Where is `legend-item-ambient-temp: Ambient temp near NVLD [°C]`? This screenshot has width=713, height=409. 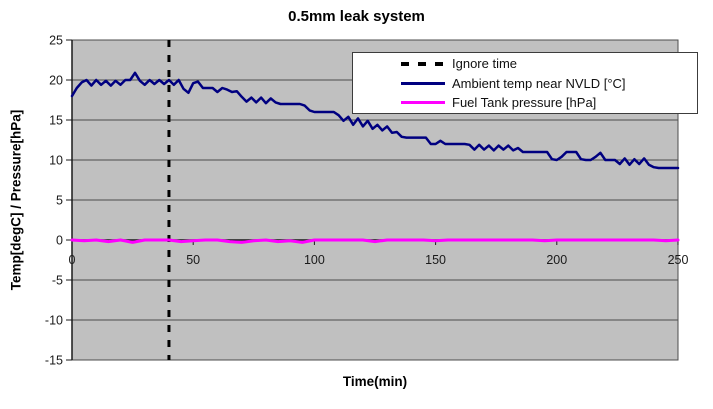
legend-item-ambient-temp: Ambient temp near NVLD [°C] is located at coordinates (549, 83).